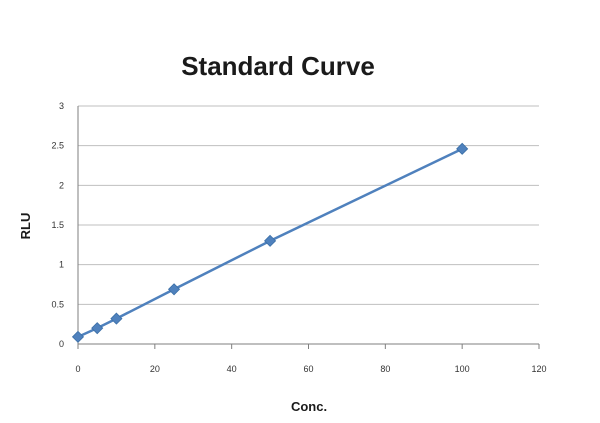 This screenshot has width=600, height=423. What do you see at coordinates (25, 226) in the screenshot?
I see `y-axis-label: RLU` at bounding box center [25, 226].